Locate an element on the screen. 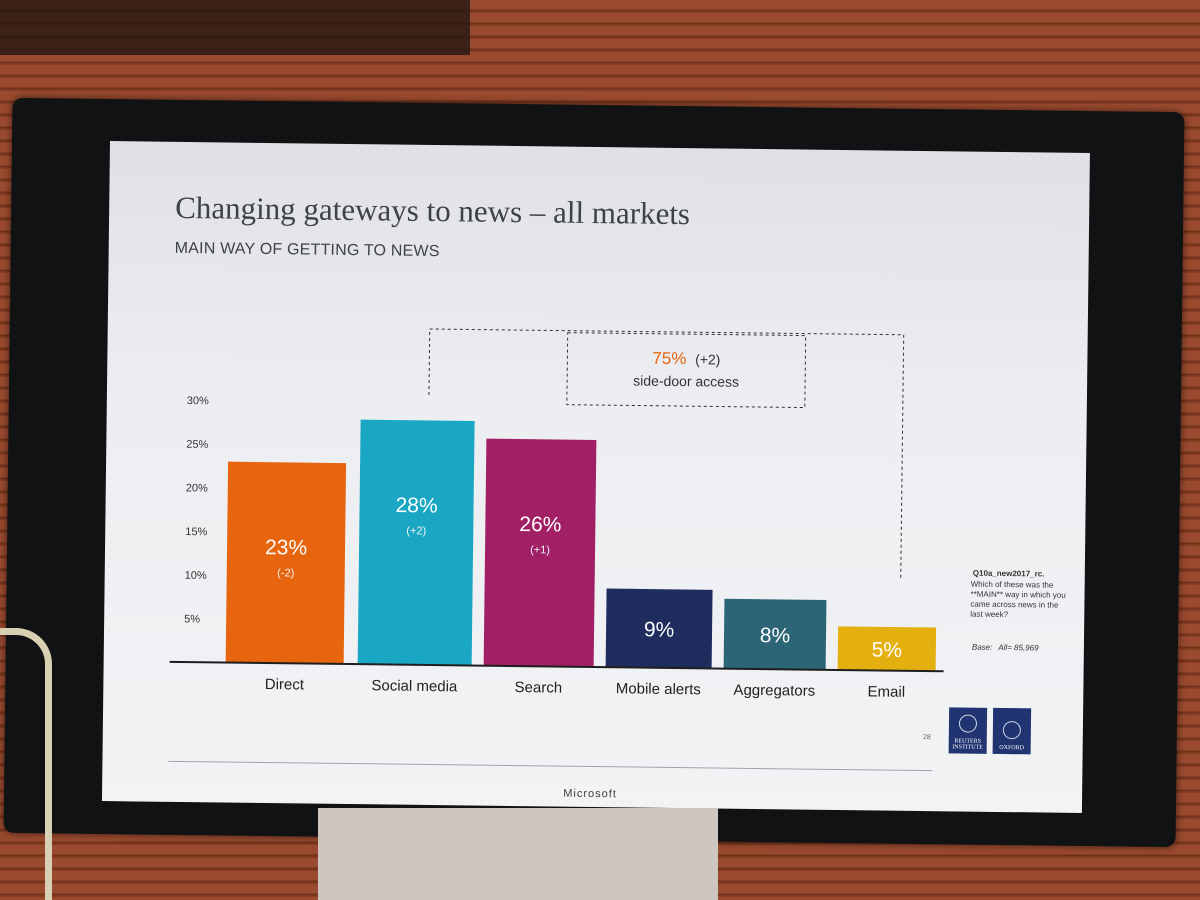 This screenshot has width=1200, height=900. bar-value-label: 26% is located at coordinates (540, 525).